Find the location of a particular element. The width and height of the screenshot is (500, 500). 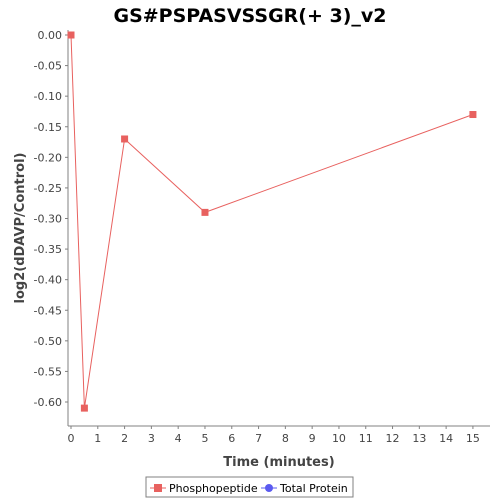

legend-item-total-protein: Total Protein is located at coordinates (304, 488).